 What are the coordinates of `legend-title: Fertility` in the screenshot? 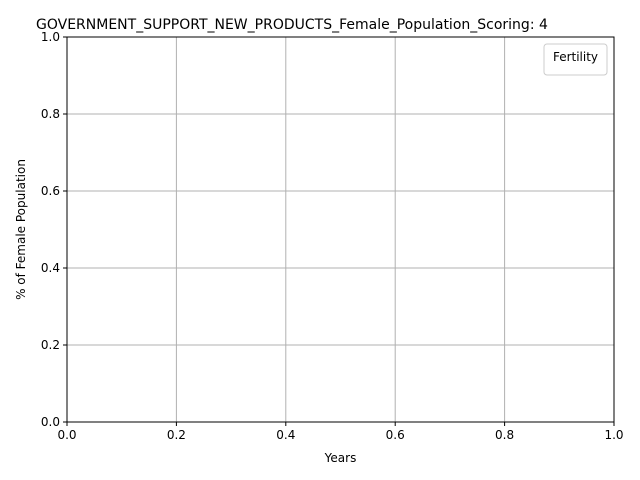 It's located at (575, 57).